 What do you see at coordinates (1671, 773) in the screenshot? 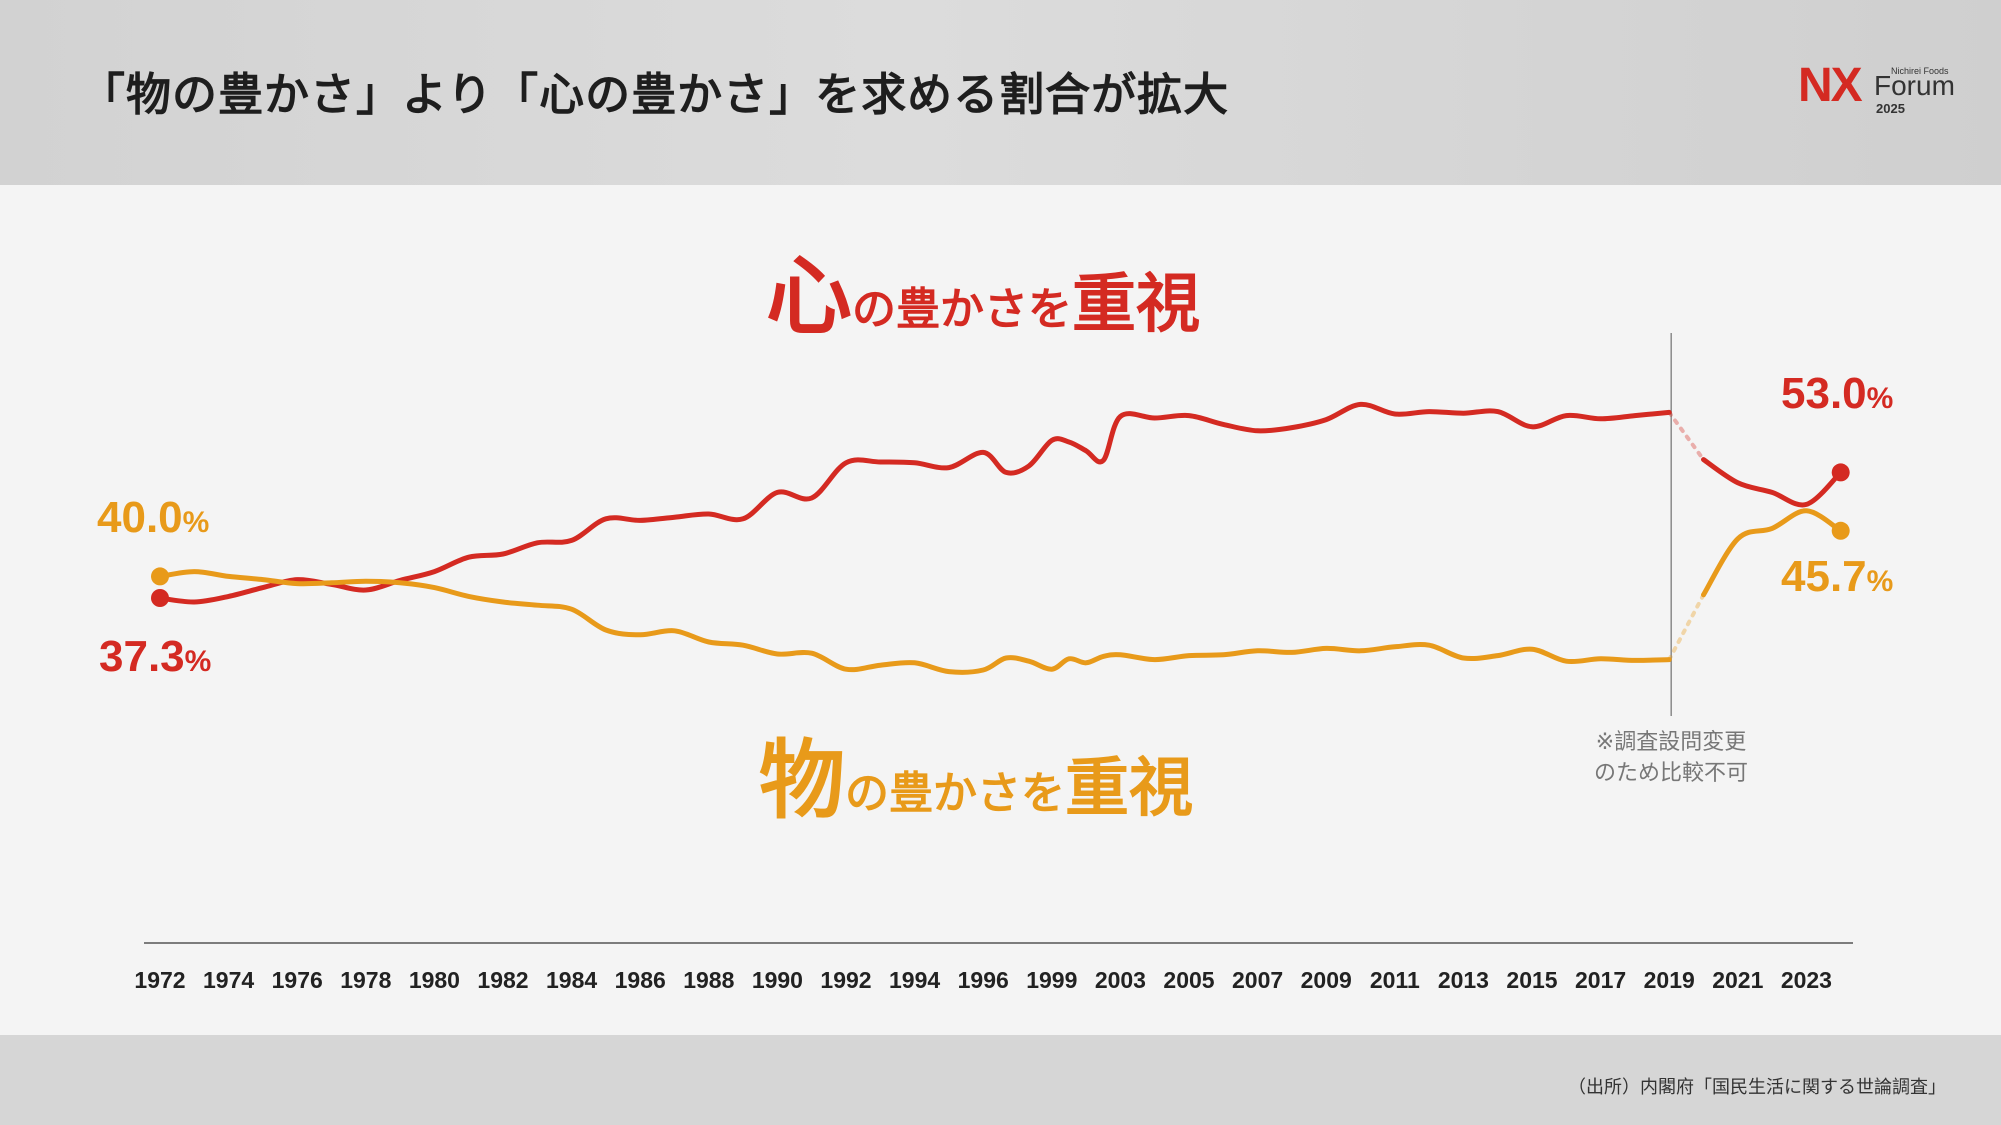
I see `survey-change-note-line2: のため比較不可` at bounding box center [1671, 773].